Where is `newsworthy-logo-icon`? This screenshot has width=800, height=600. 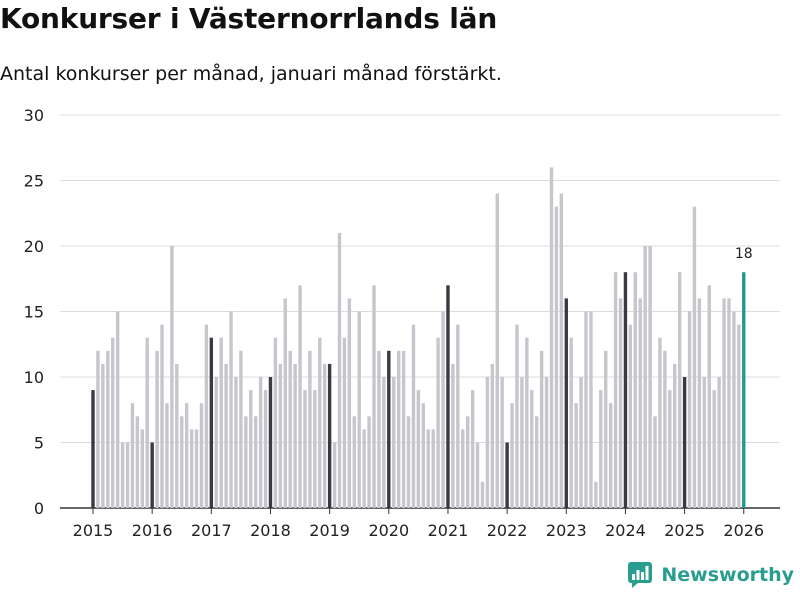 newsworthy-logo-icon is located at coordinates (640, 575).